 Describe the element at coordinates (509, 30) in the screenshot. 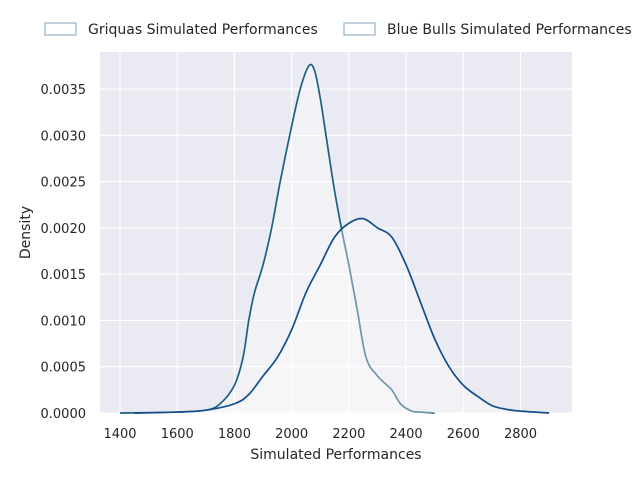

I see `legend-label-1: Blue Bulls Simulated Performances` at that location.